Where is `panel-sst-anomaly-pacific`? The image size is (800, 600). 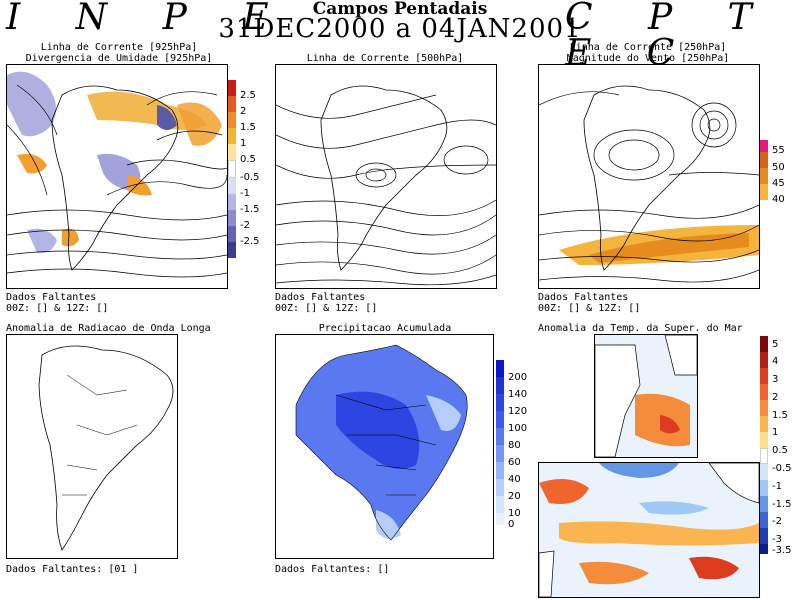
panel-sst-anomaly-pacific is located at coordinates (649, 530).